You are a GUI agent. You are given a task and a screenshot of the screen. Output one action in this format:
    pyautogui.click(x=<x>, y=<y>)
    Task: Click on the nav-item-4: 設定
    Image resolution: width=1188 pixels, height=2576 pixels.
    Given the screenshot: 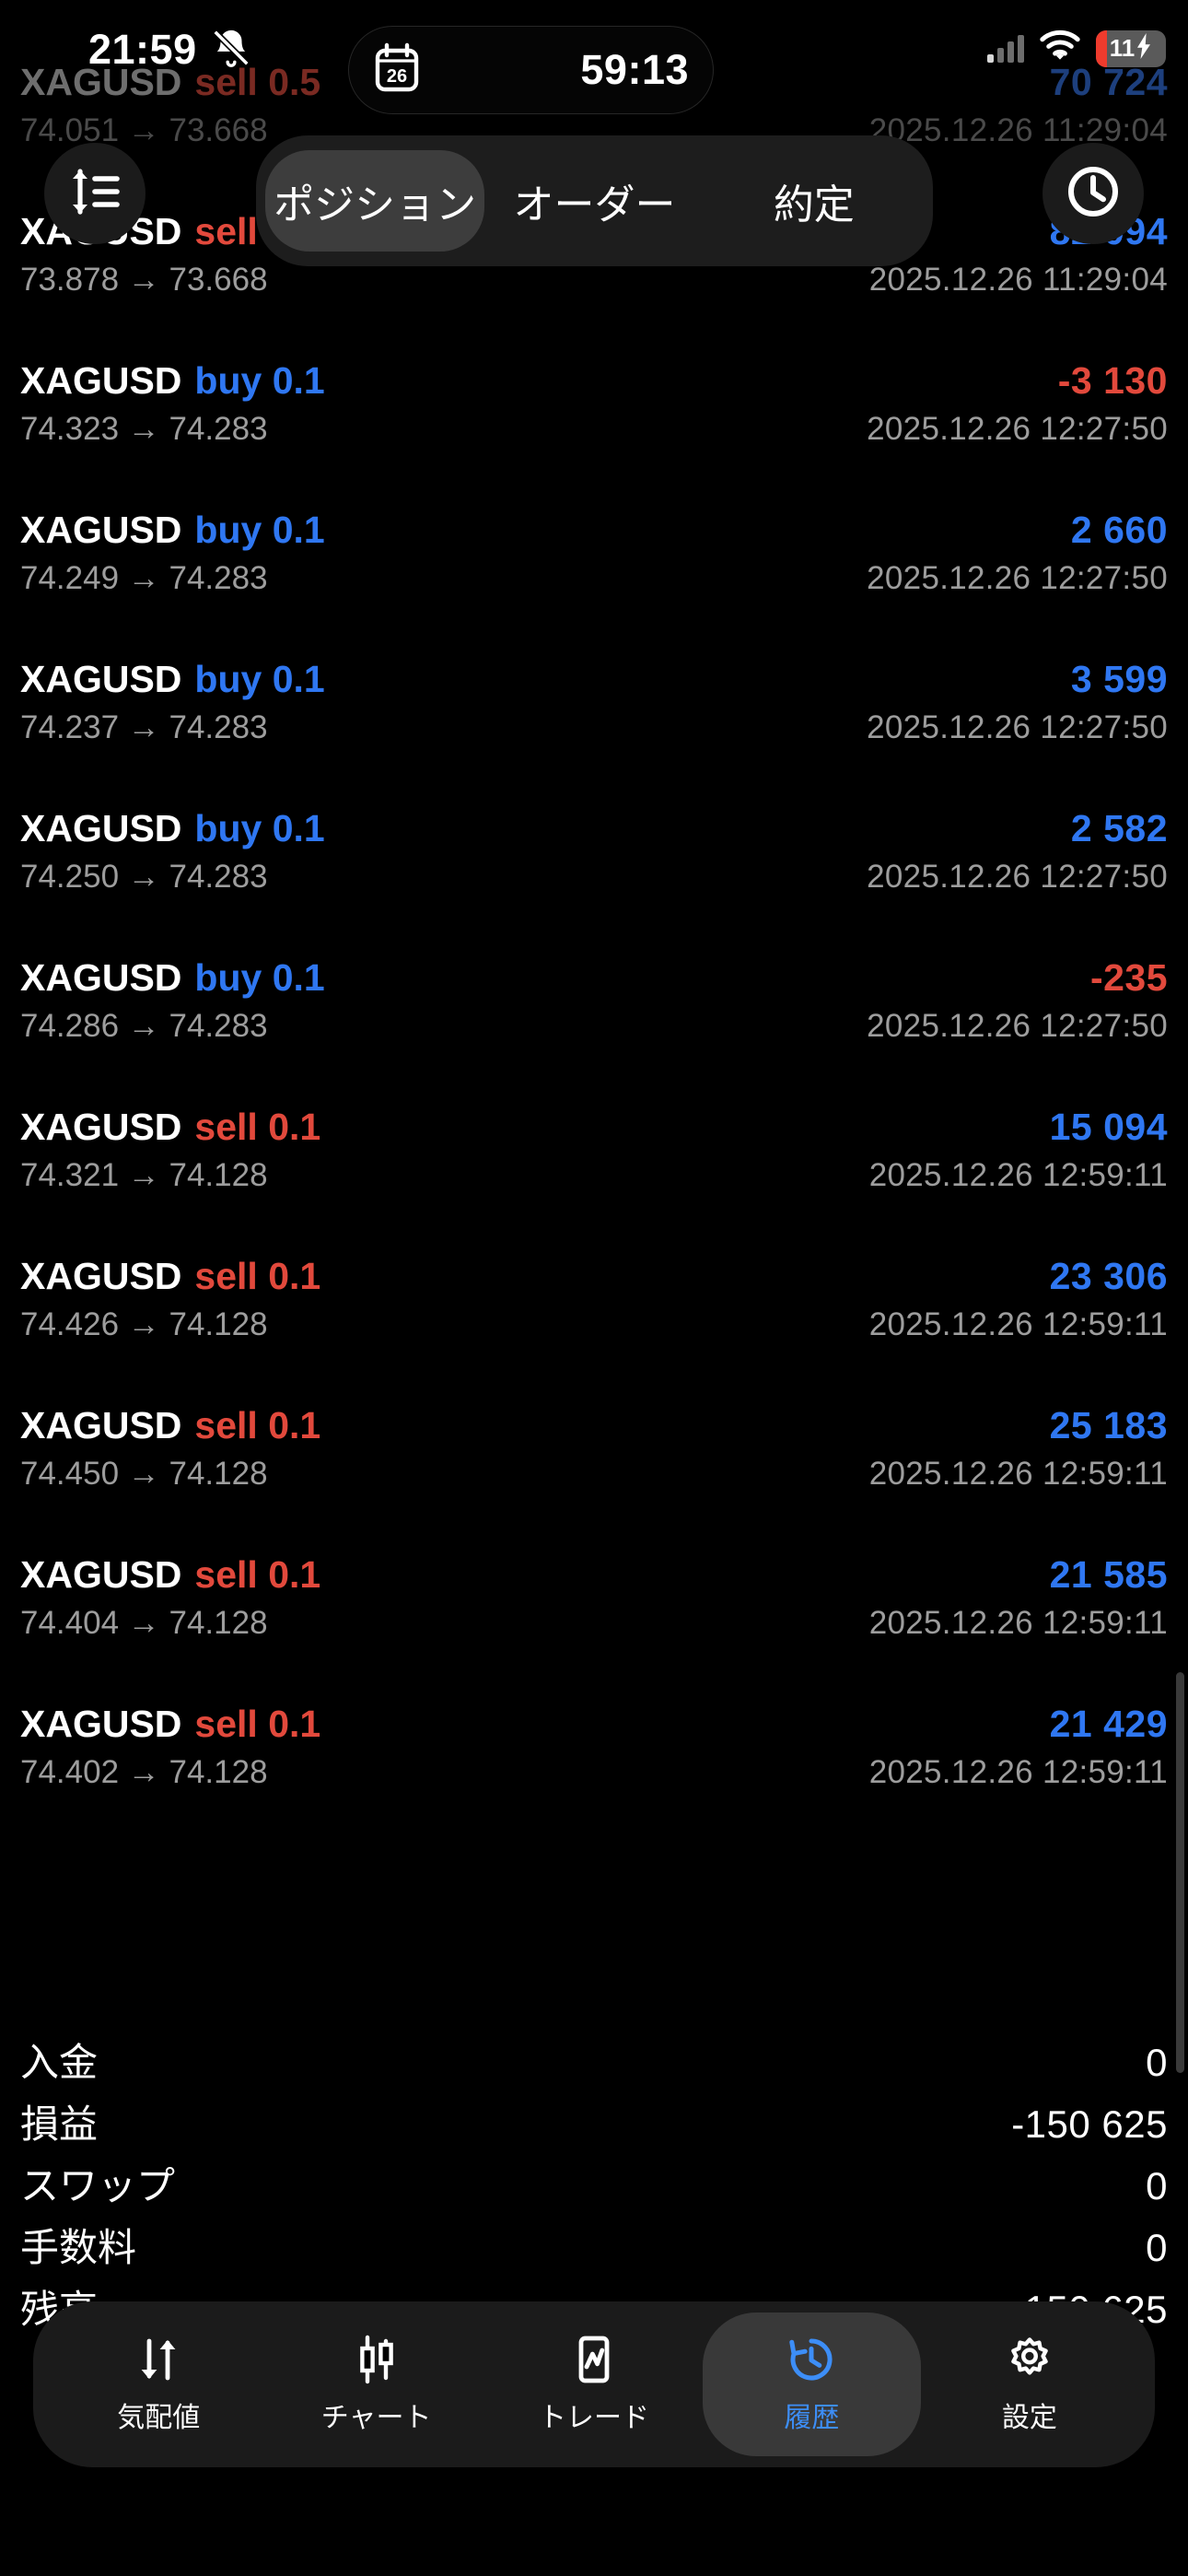 What is the action you would take?
    pyautogui.click(x=1029, y=2384)
    